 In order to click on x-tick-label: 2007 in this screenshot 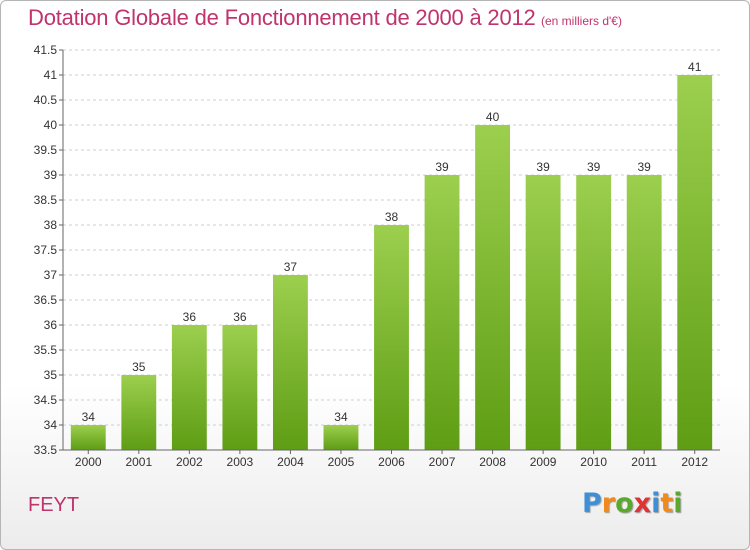, I will do `click(442, 462)`.